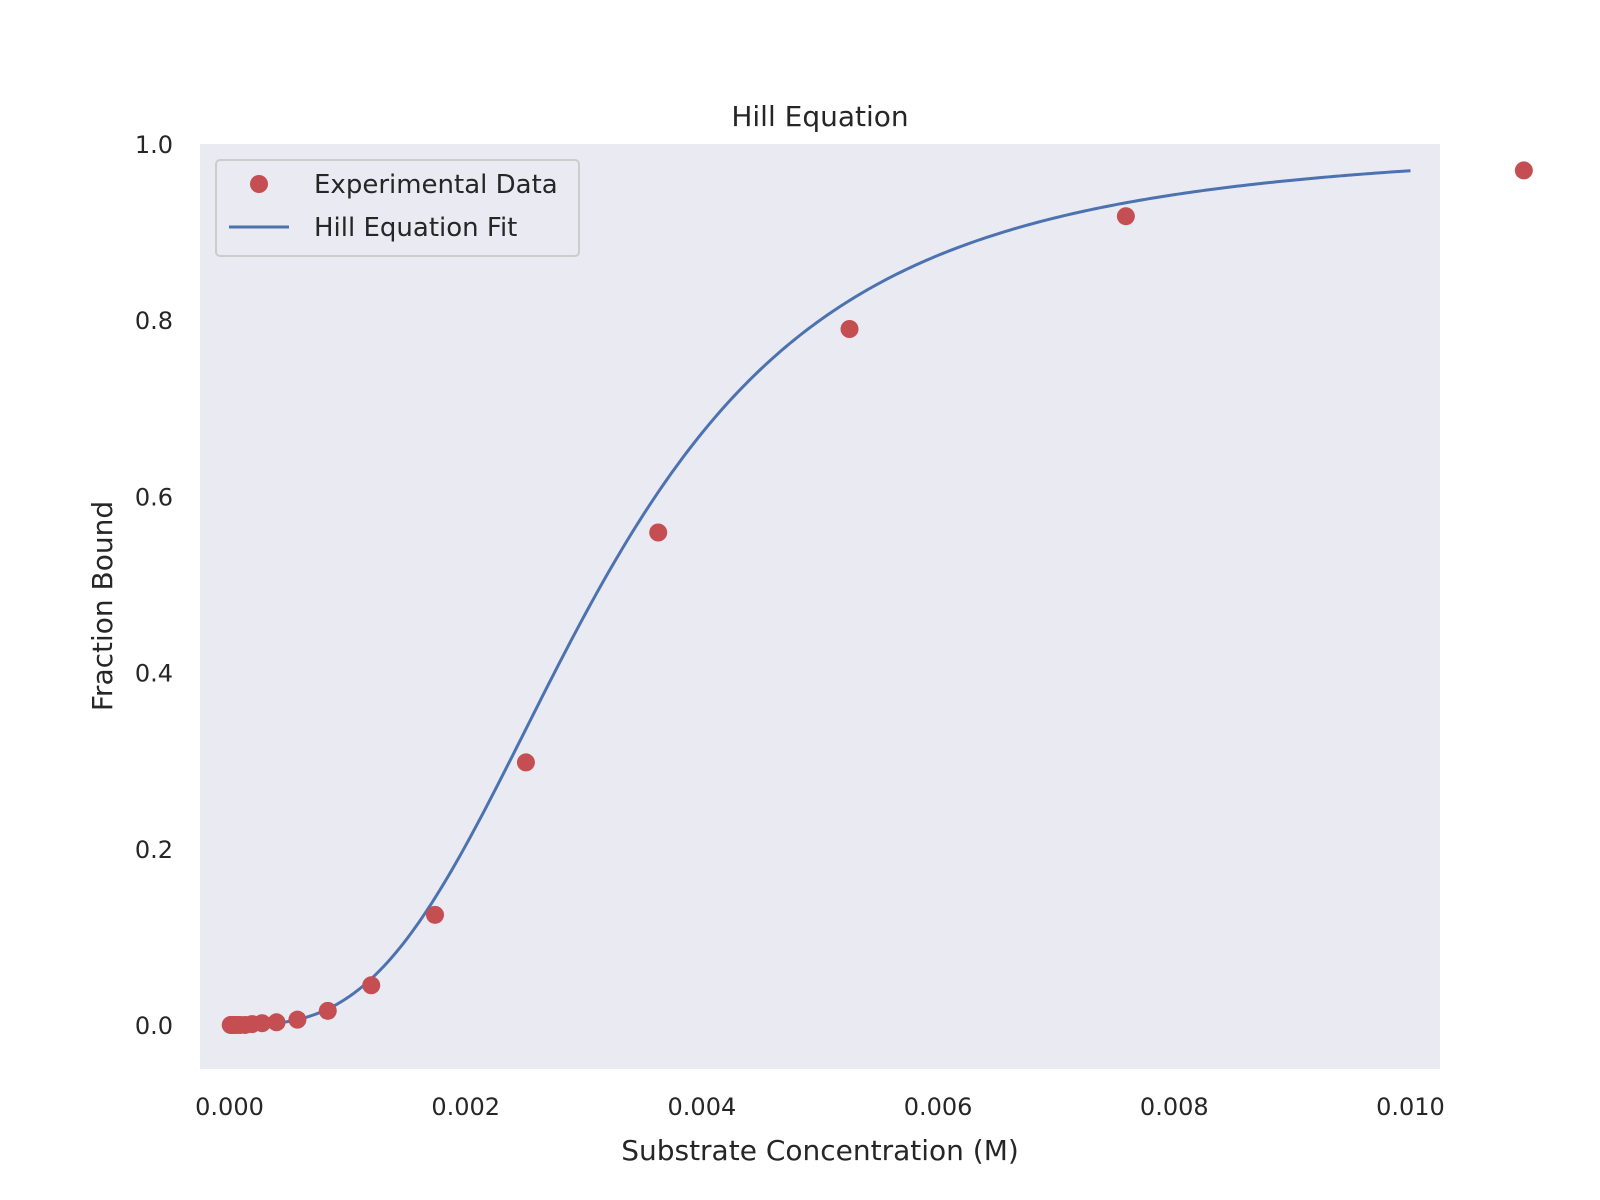 Image resolution: width=1600 pixels, height=1200 pixels. I want to click on y-tick-label: 0.2, so click(154, 850).